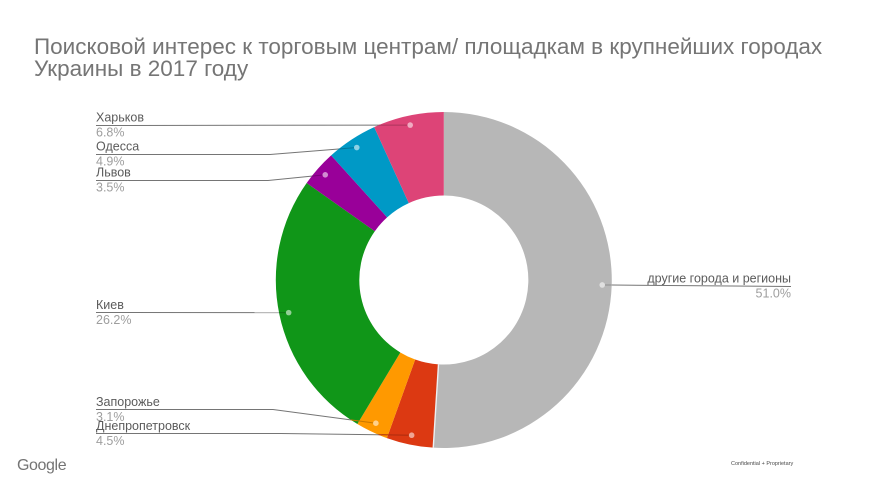 The height and width of the screenshot is (488, 870). Describe the element at coordinates (113, 320) in the screenshot. I see `svg-text: 26.2%` at that location.